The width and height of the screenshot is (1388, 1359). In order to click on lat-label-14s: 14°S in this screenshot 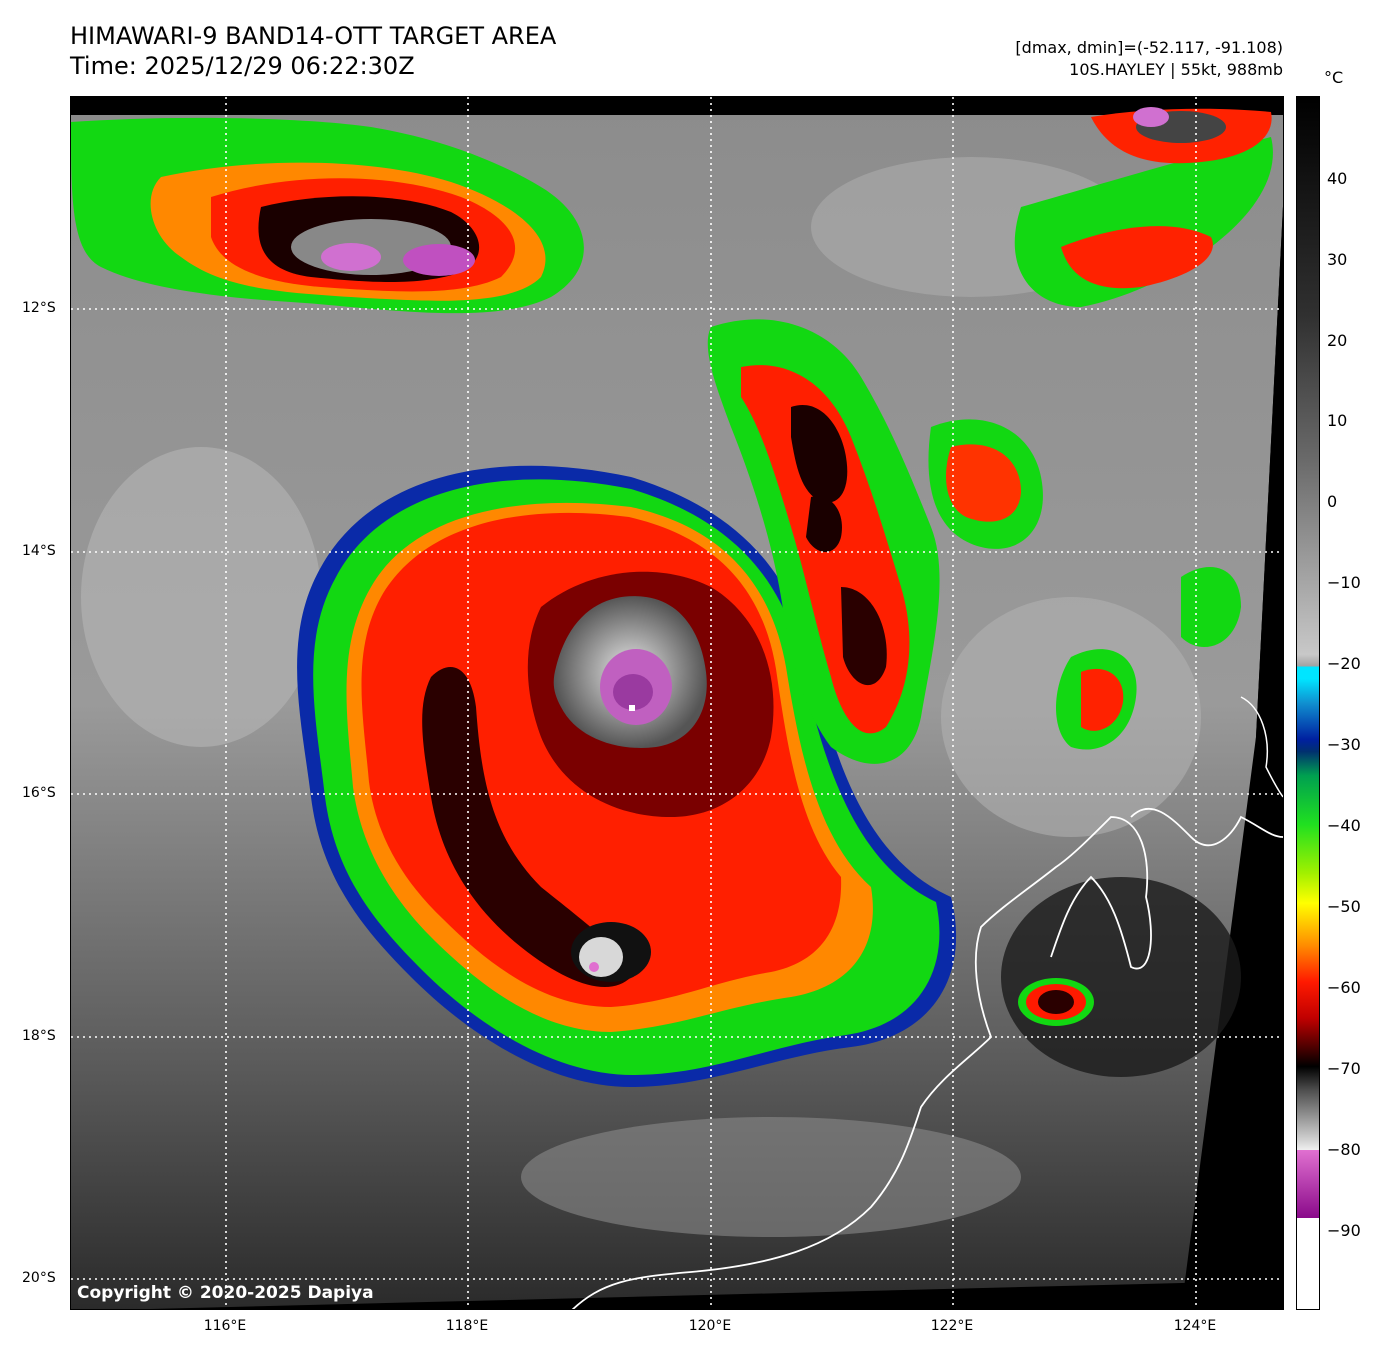, I will do `click(39, 551)`.